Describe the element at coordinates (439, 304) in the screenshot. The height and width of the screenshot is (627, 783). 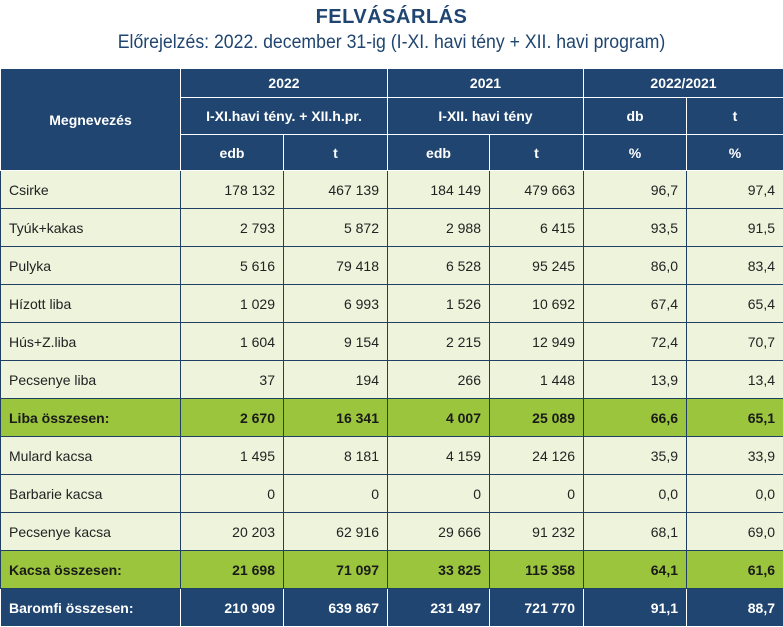
I see `table-cell: 1 526` at that location.